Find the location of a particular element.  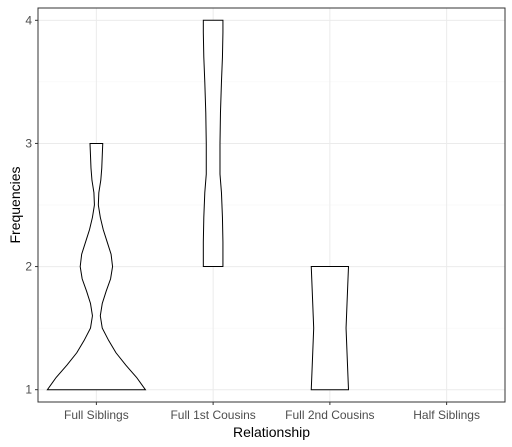

x-tick-label: Full 1st Cousins is located at coordinates (212, 415).